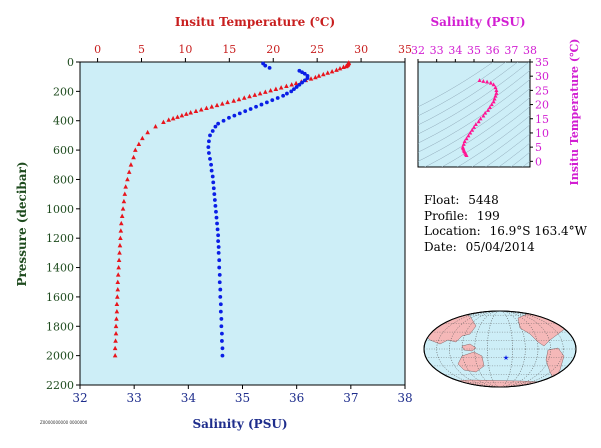 This screenshot has height=448, width=601. Describe the element at coordinates (404, 398) in the screenshot. I see `bottom-tick-label: 38` at that location.